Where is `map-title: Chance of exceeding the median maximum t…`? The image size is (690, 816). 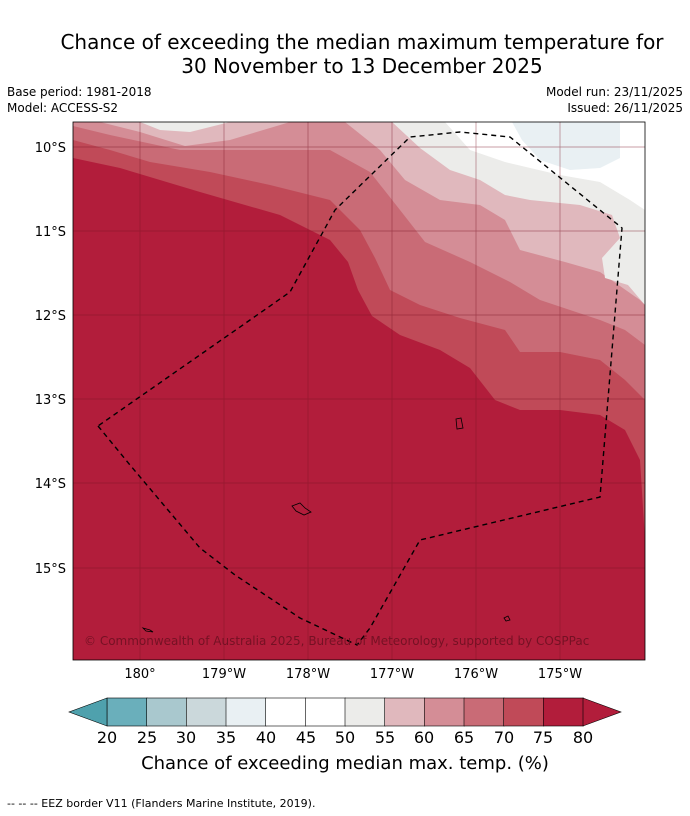 map-title: Chance of exceeding the median maximum t… is located at coordinates (345, 54).